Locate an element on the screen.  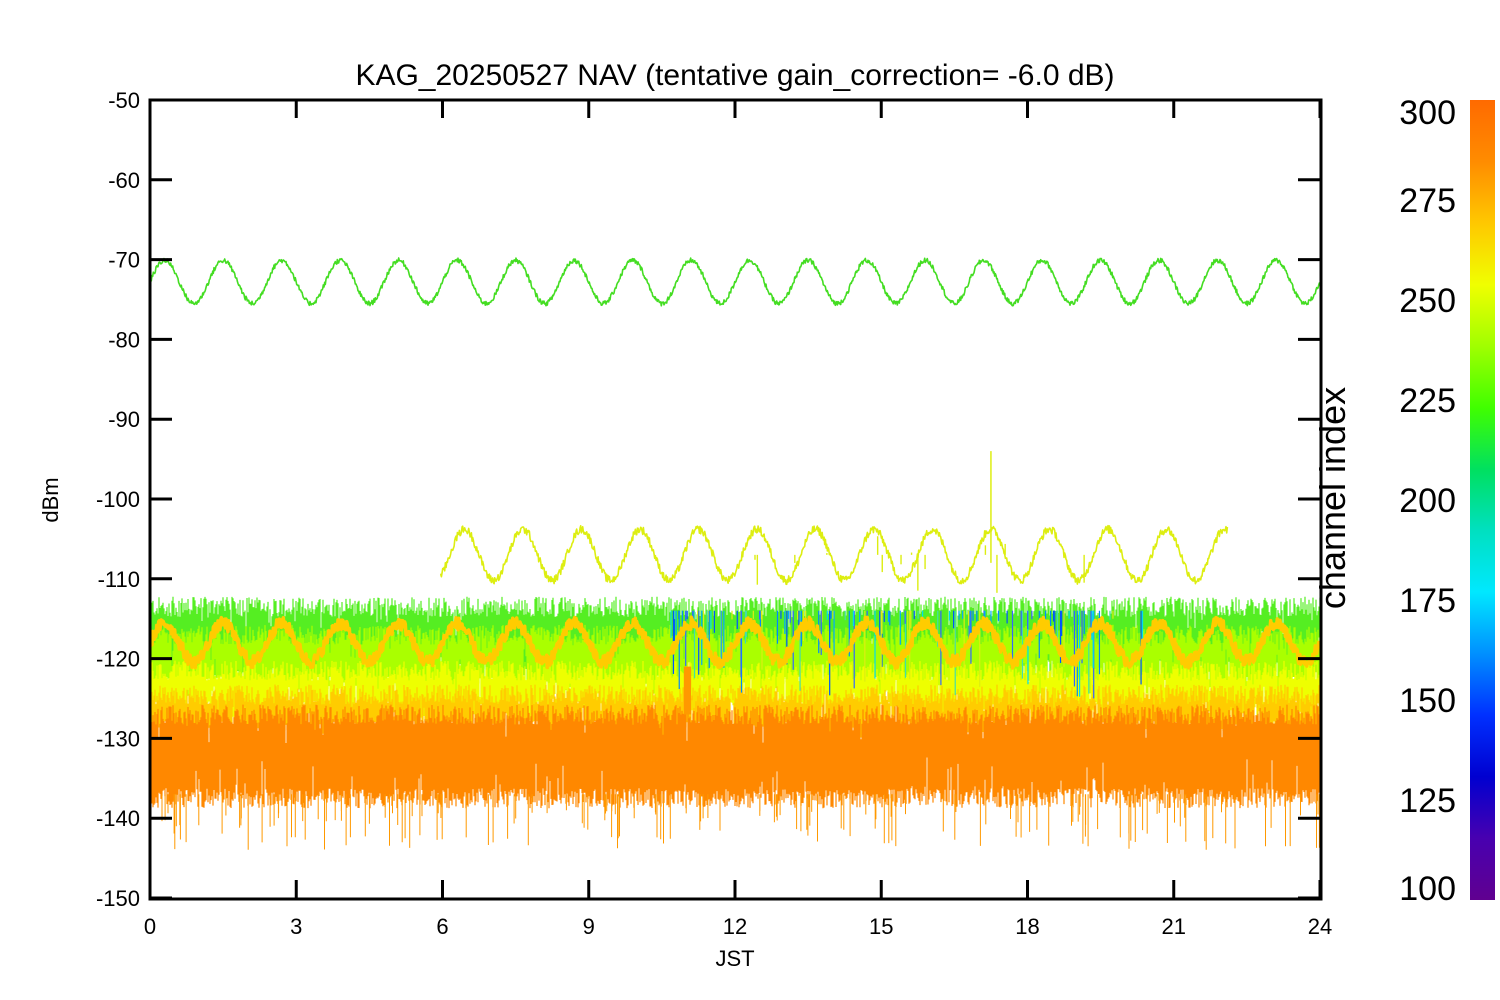
colorbar-tick-label: 100 is located at coordinates (1427, 889).